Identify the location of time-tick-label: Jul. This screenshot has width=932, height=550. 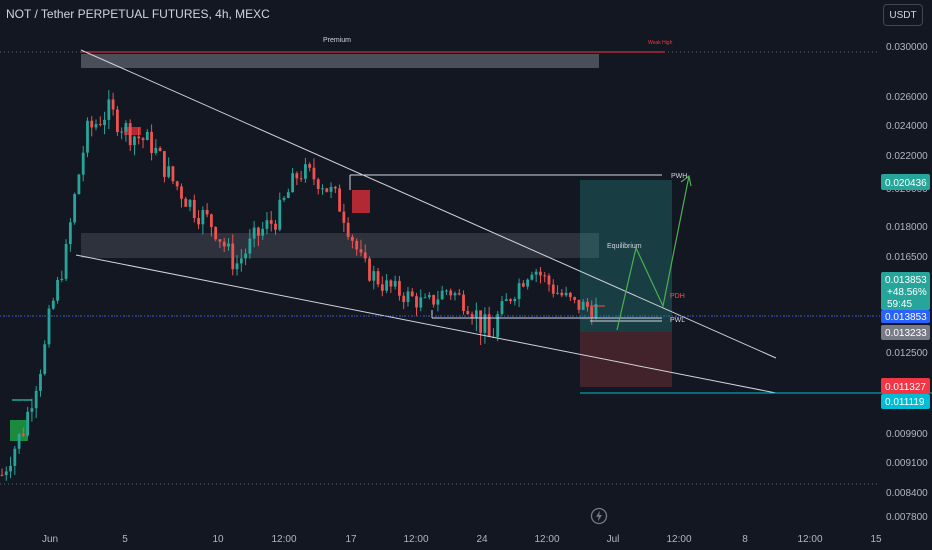
(613, 539).